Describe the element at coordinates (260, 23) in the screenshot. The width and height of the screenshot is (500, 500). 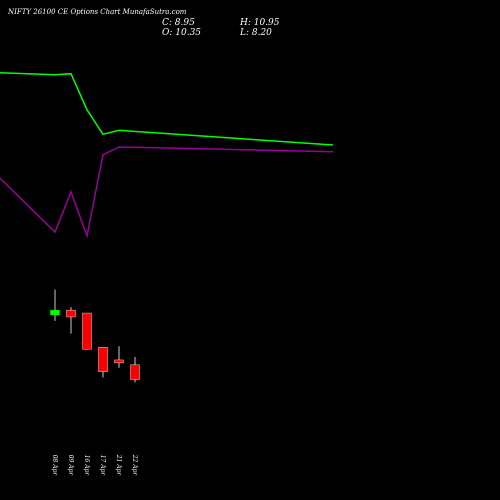
I see `high-value: H: 10.95` at that location.